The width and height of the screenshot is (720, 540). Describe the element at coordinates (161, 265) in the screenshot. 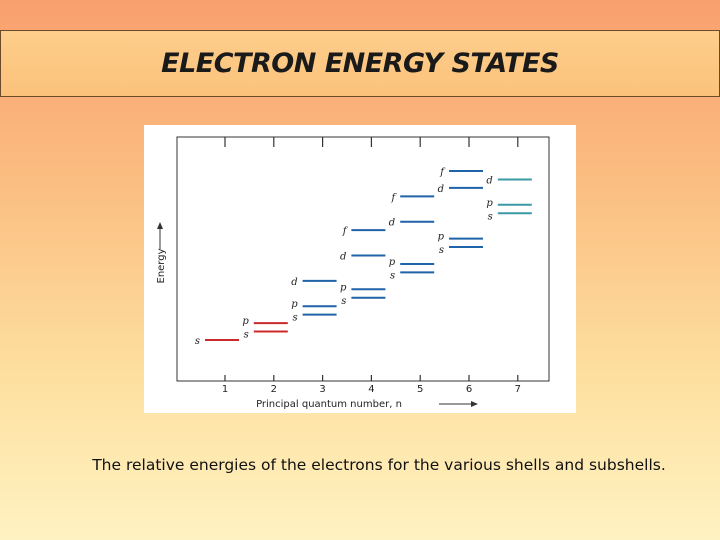

I see `y-axis-label: Energy` at that location.